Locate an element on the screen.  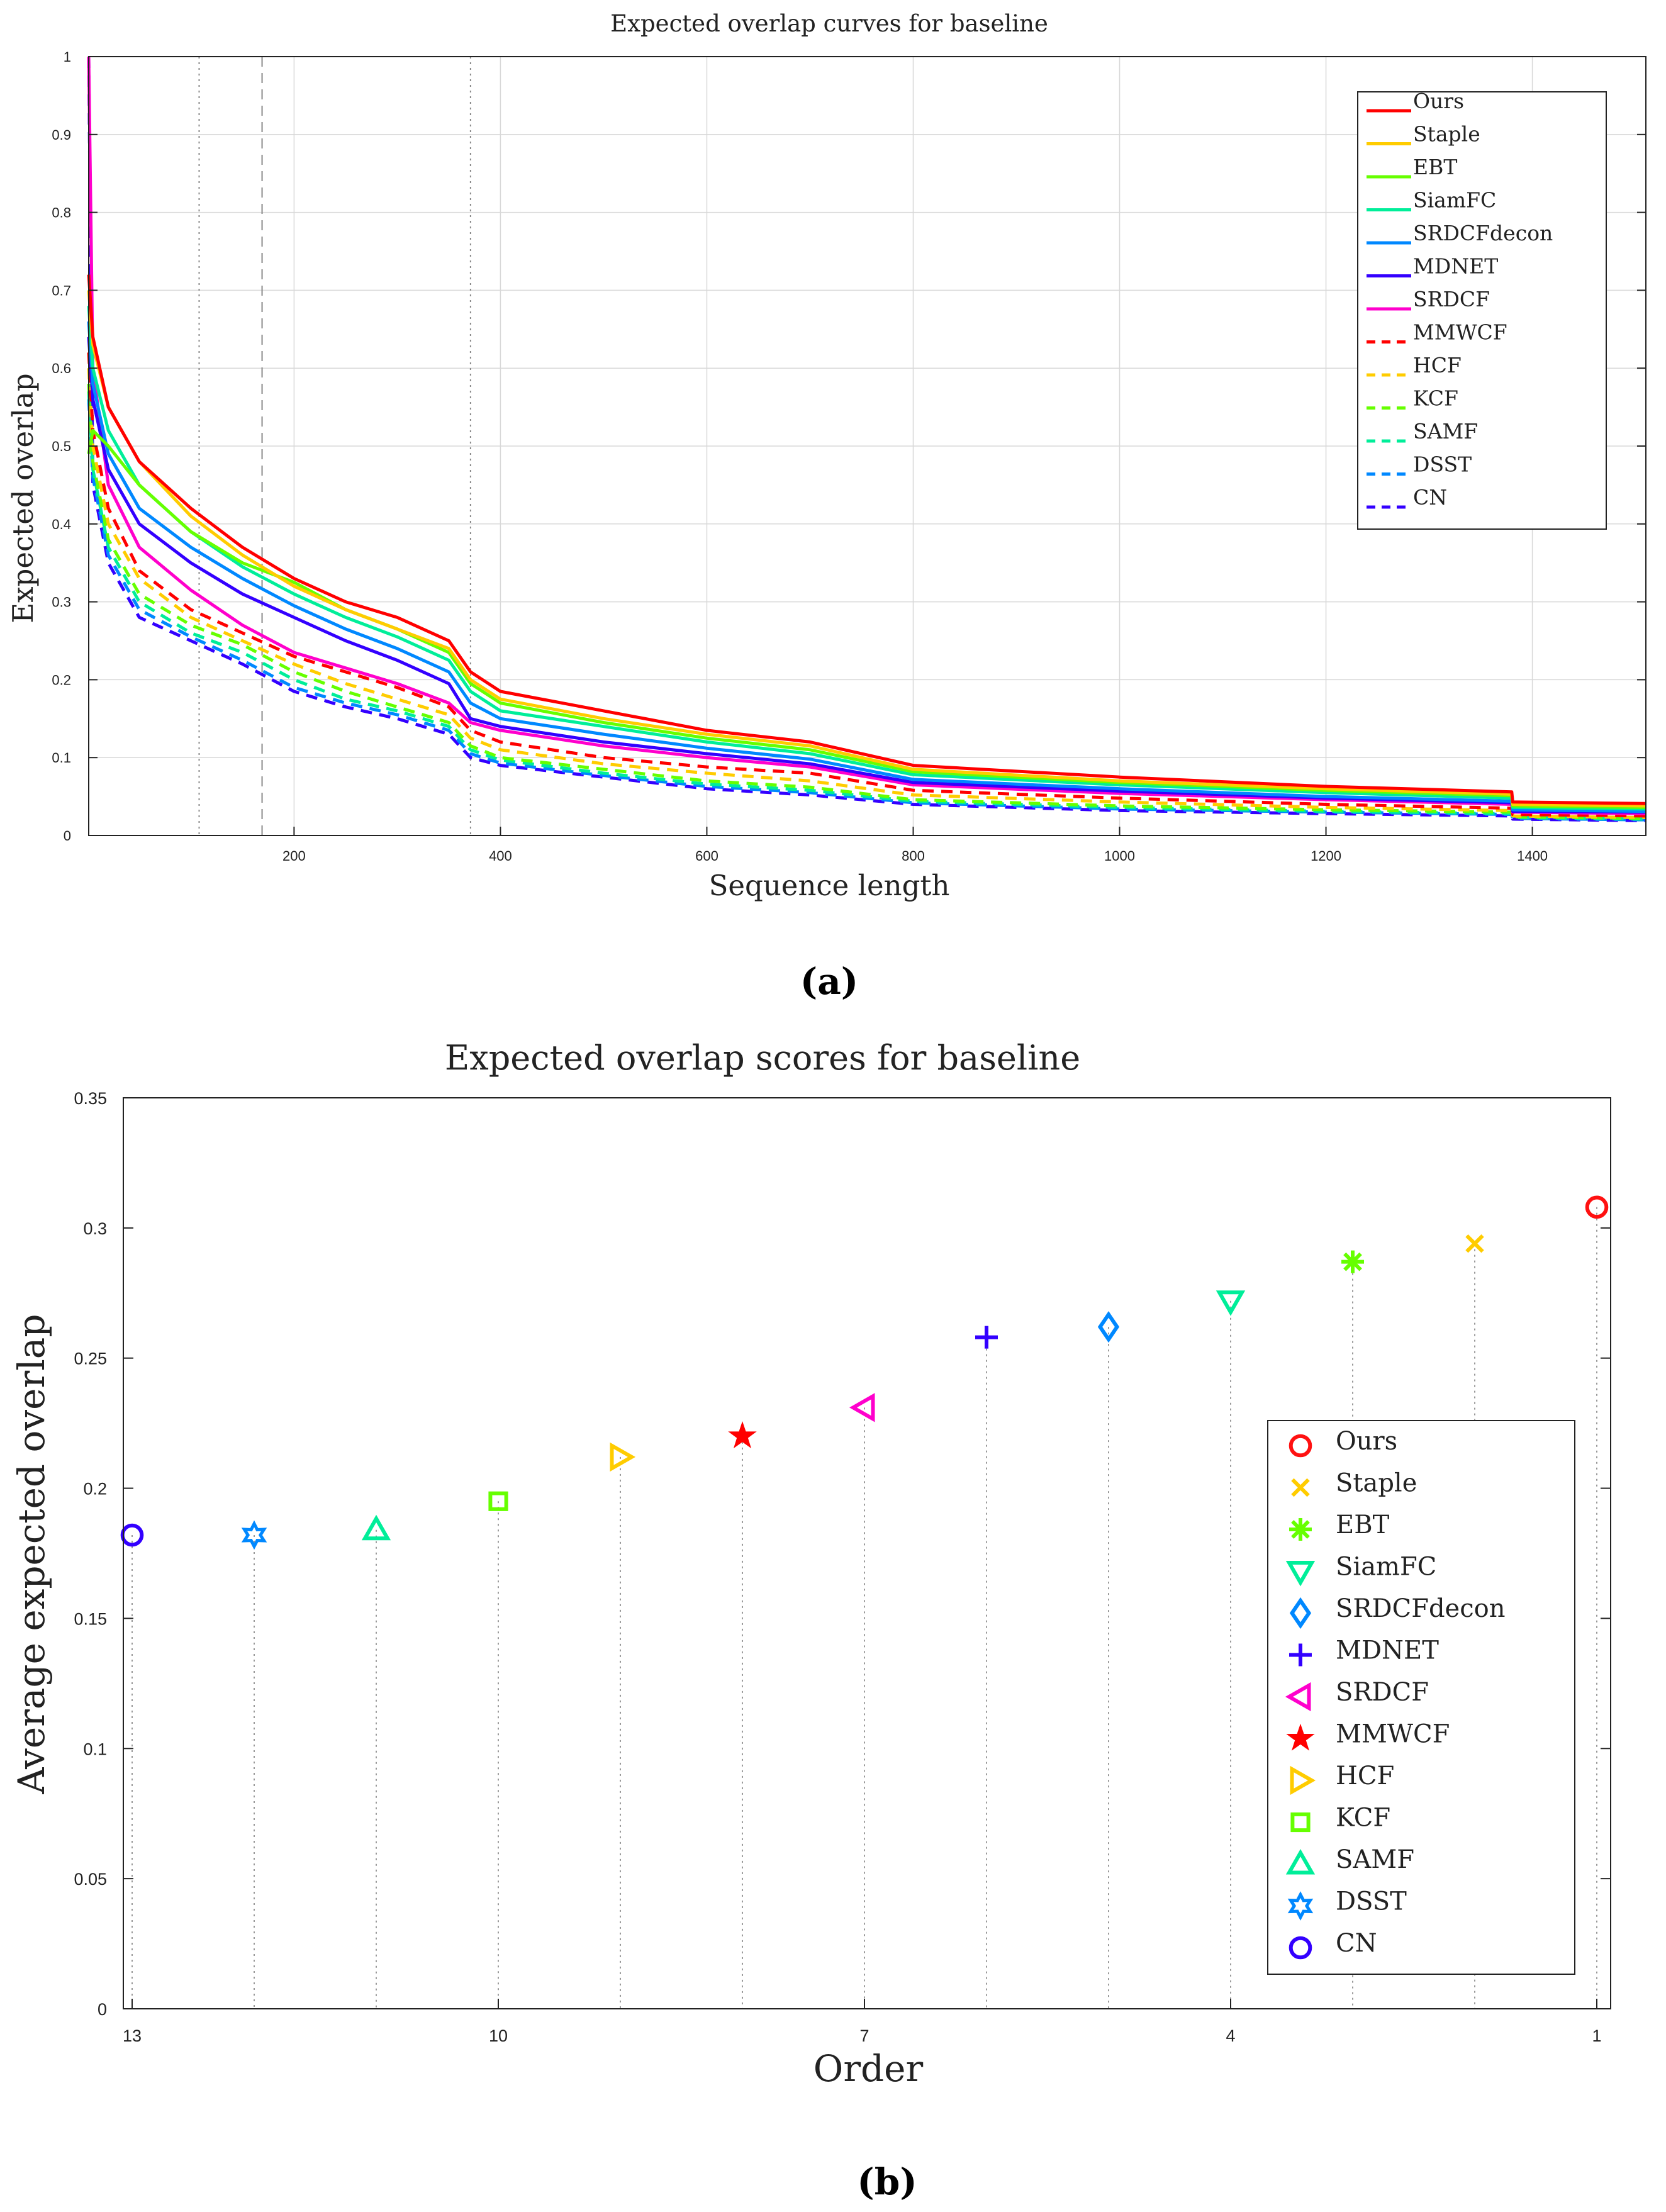
chart-a-ylabel: Expected overlap is located at coordinates (23, 498).